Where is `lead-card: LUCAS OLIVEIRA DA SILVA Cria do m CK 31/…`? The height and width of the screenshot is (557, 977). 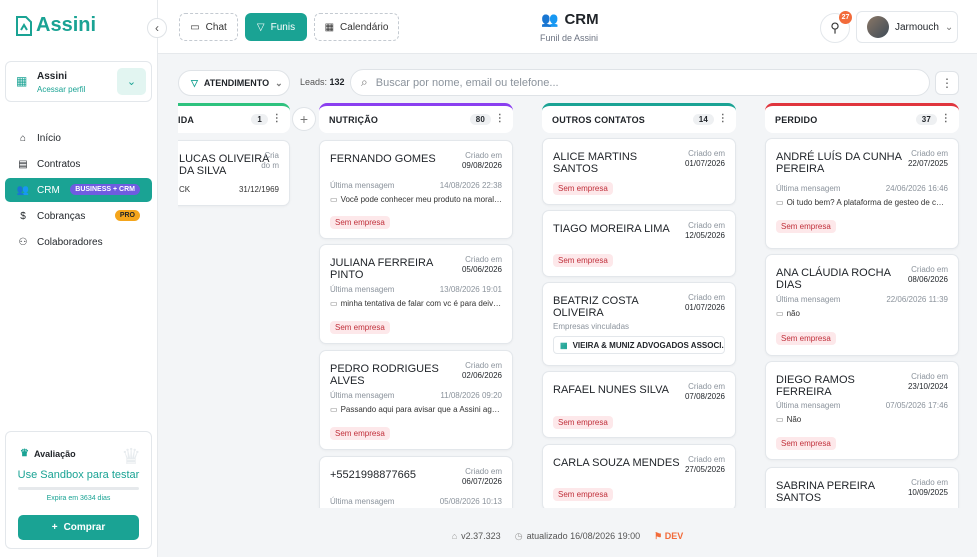
lead-card: LUCAS OLIVEIRA DA SILVA Cria do m CK 31/… is located at coordinates (234, 173).